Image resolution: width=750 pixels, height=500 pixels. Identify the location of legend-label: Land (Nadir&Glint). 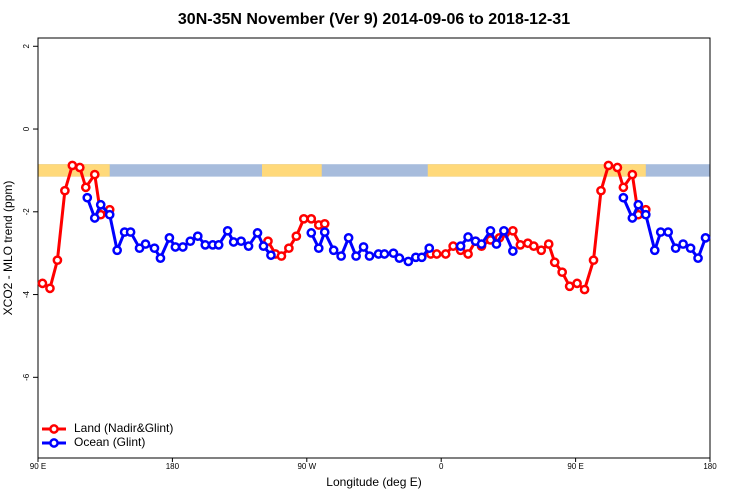
(123, 428).